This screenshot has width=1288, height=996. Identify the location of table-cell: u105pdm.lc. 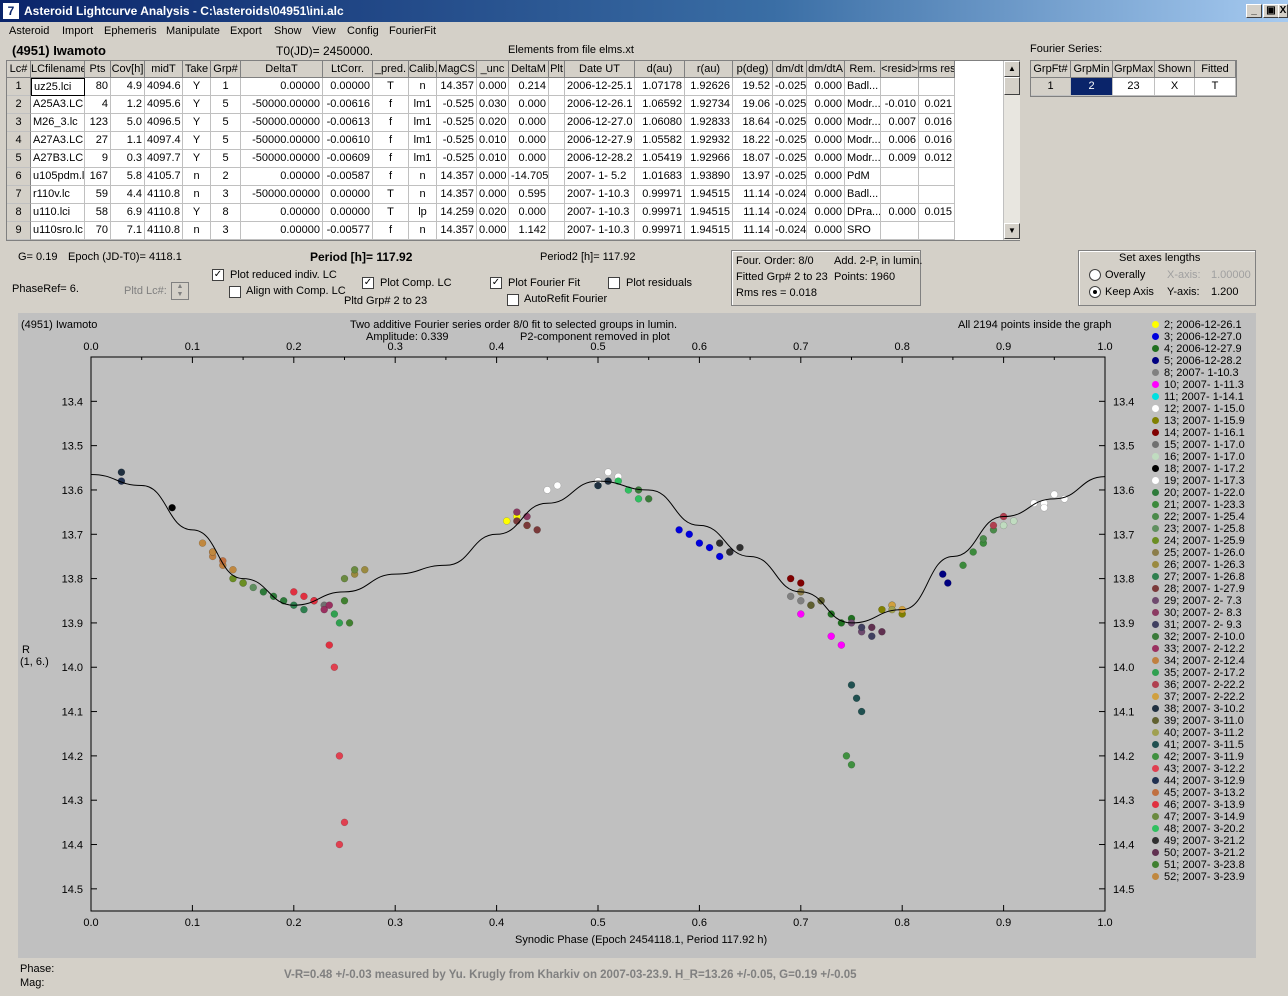
(58, 177).